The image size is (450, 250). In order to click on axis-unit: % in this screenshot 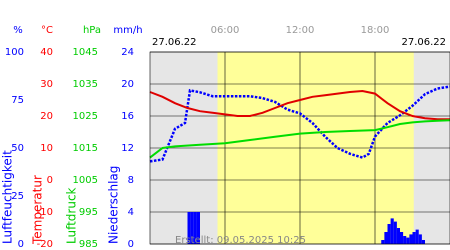, I will do `click(18, 30)`.